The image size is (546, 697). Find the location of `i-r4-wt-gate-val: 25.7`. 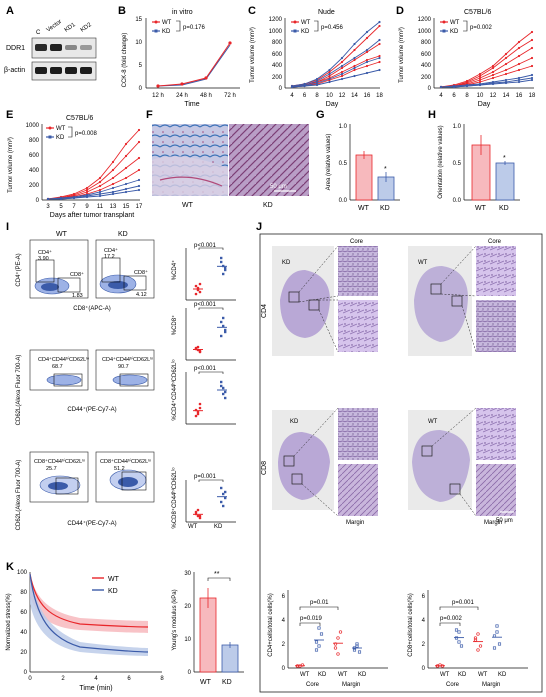

i-r4-wt-gate-val: 25.7 is located at coordinates (51, 469).